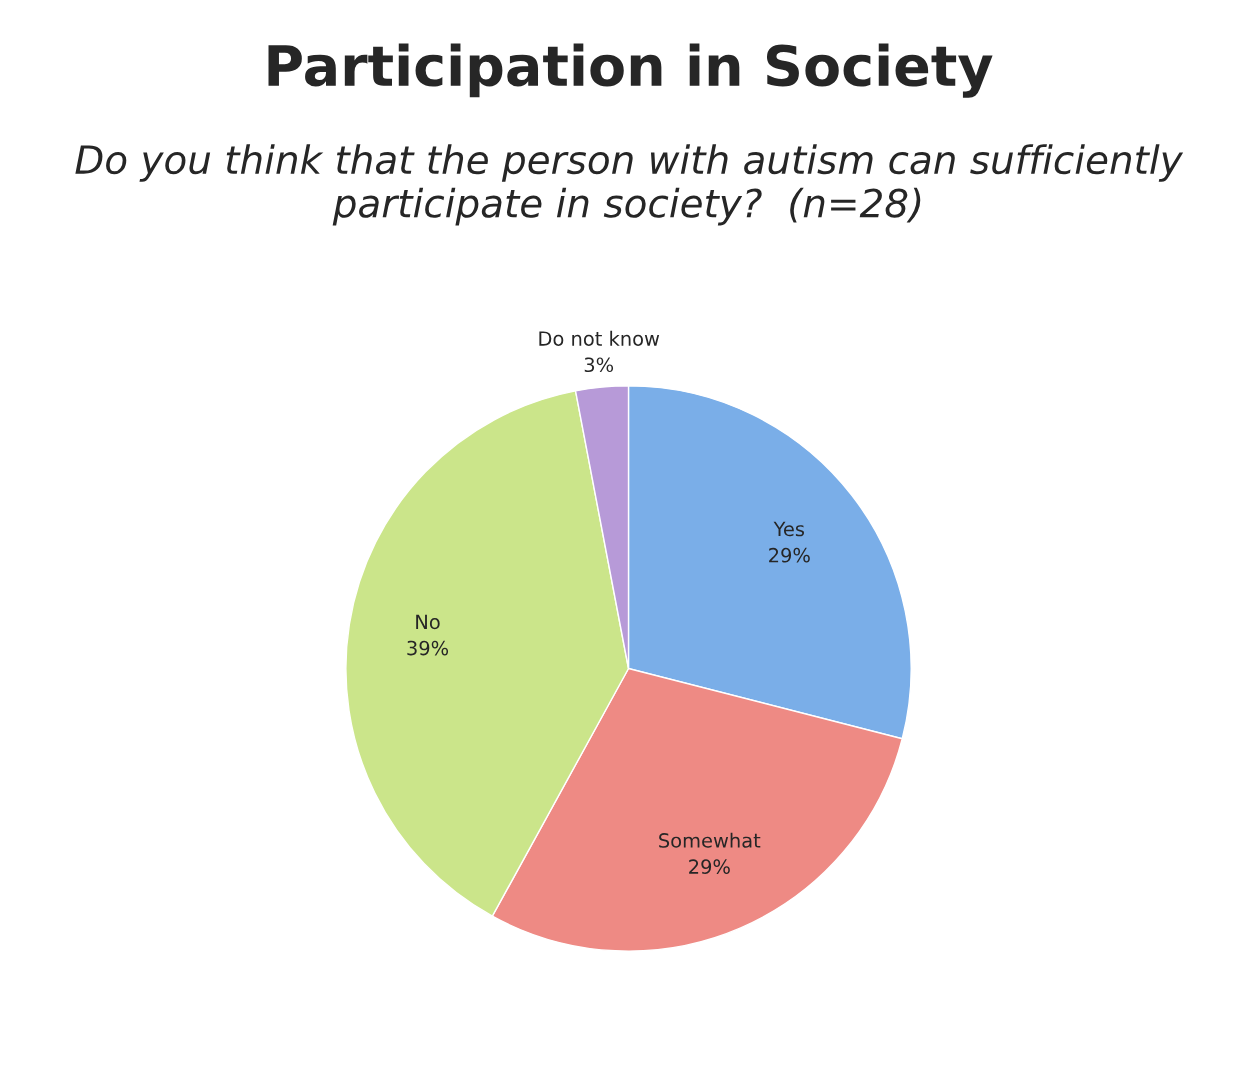 This screenshot has height=1087, width=1257. Describe the element at coordinates (428, 622) in the screenshot. I see `slice-label: No` at that location.